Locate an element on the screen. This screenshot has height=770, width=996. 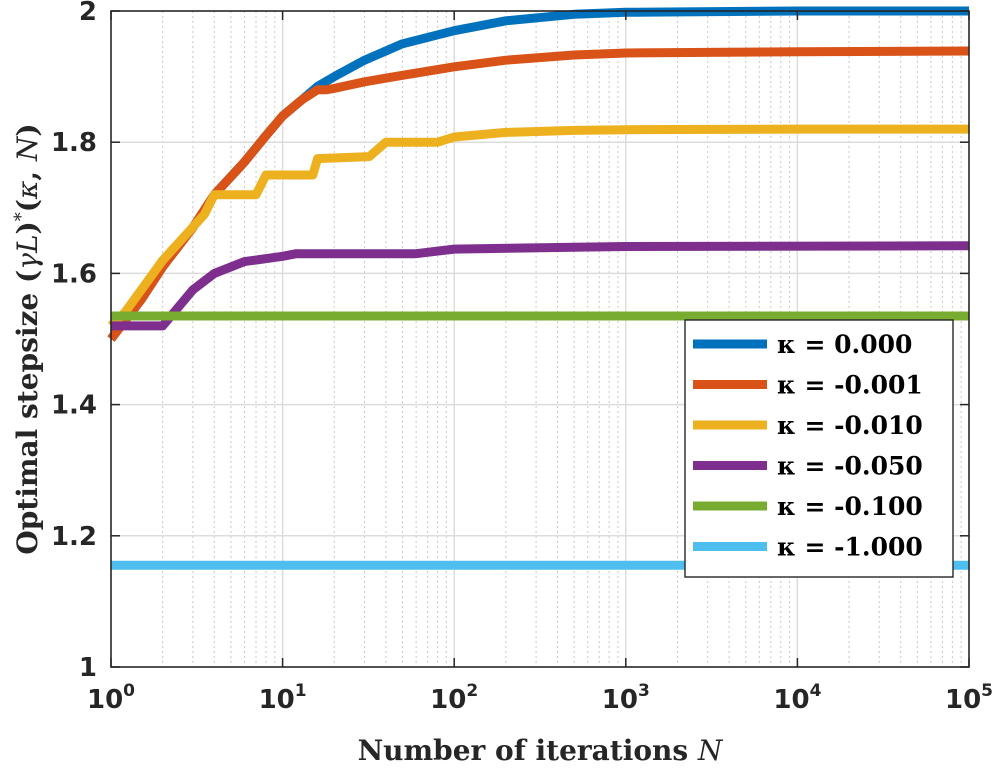
x-tick-label: 10² is located at coordinates (454, 698).